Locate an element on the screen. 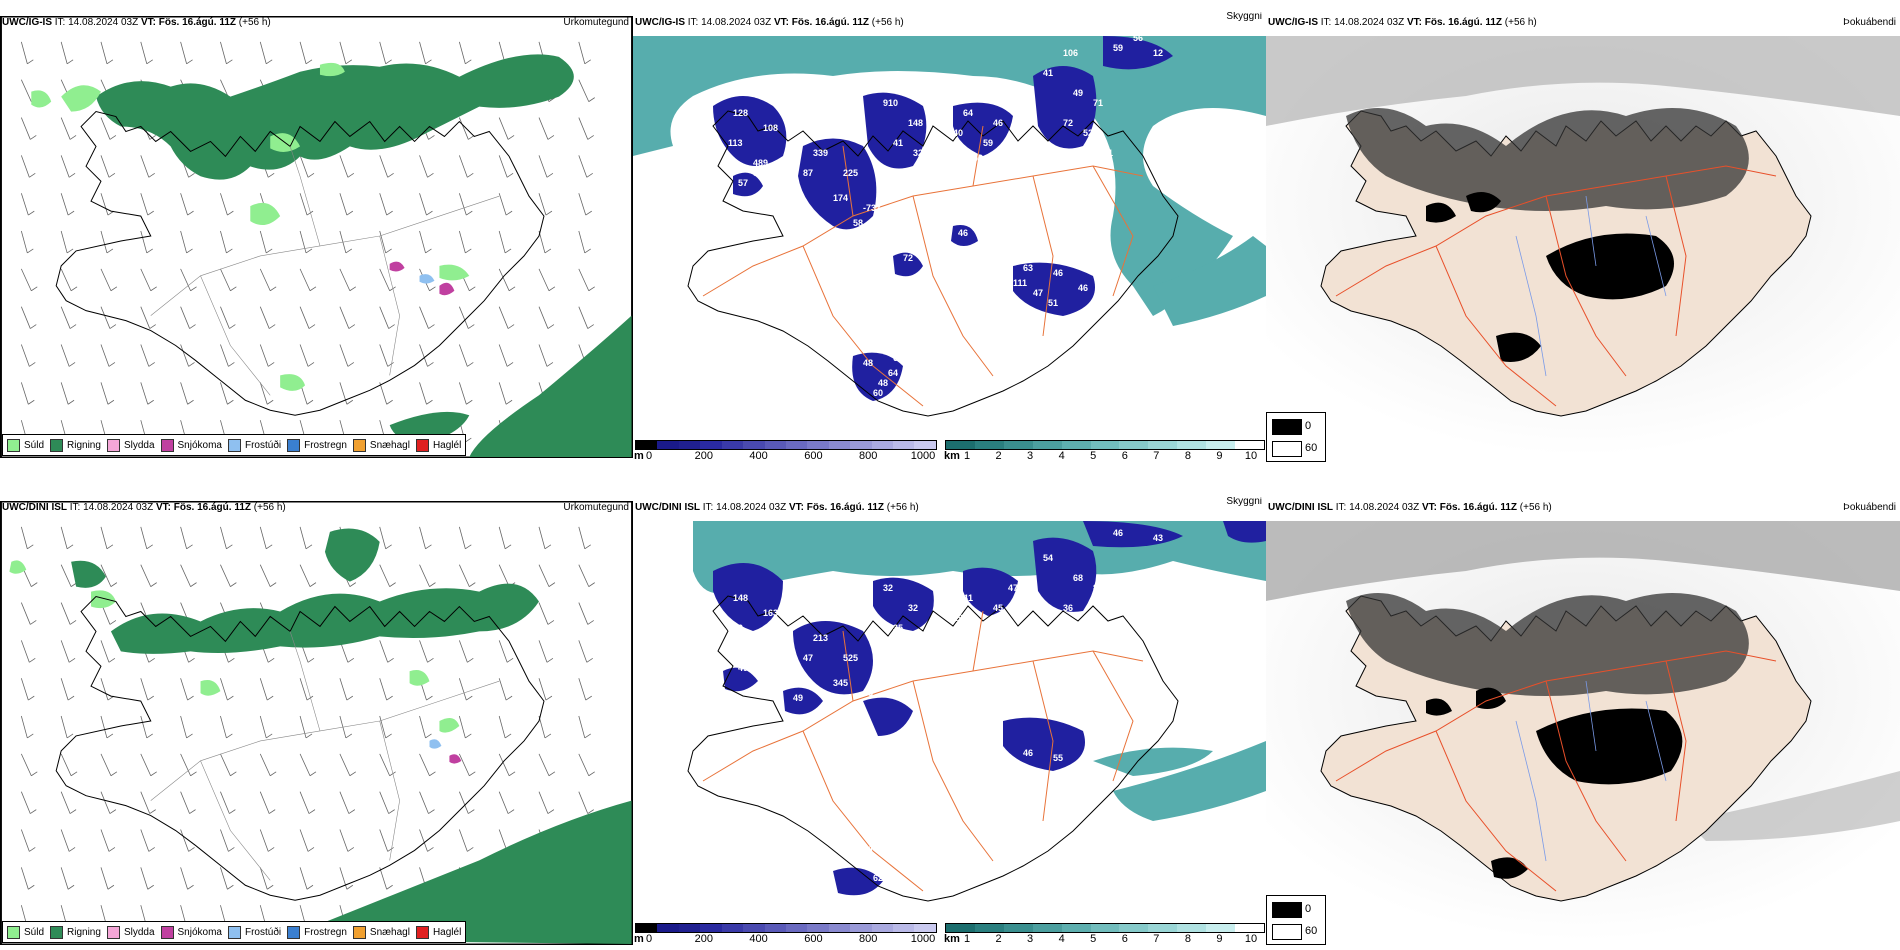 This screenshot has height=950, width=1900. cloud-base-label: 113 is located at coordinates (735, 143).